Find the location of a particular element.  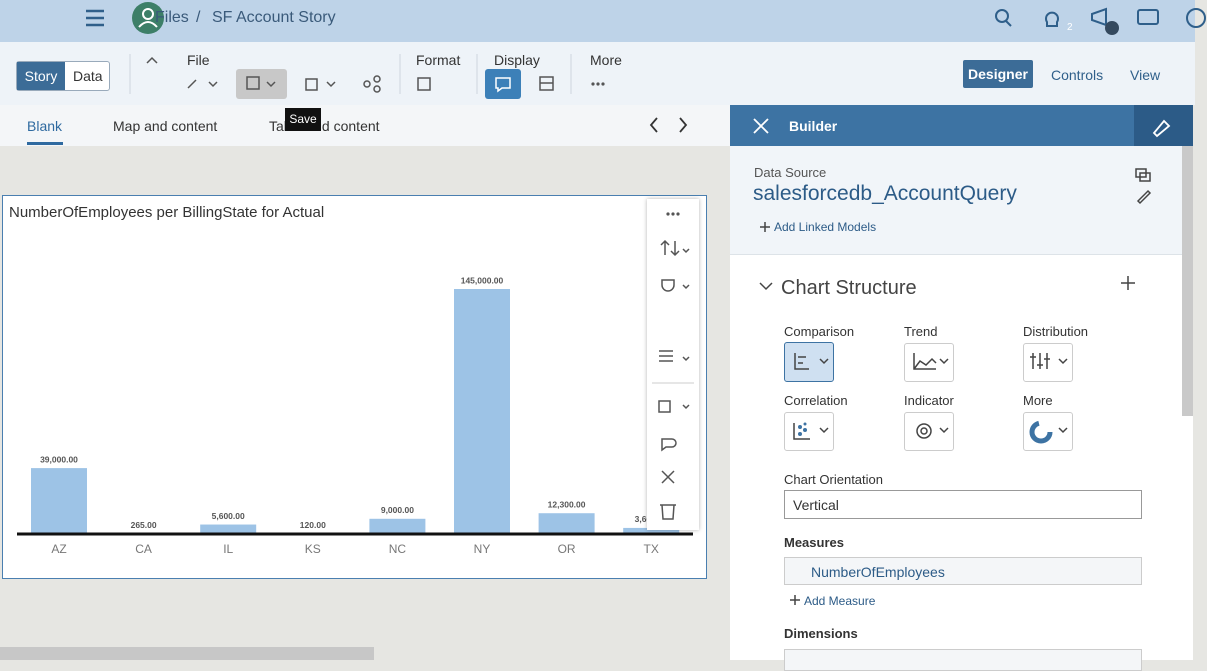

view-button: Controls is located at coordinates (1077, 75).